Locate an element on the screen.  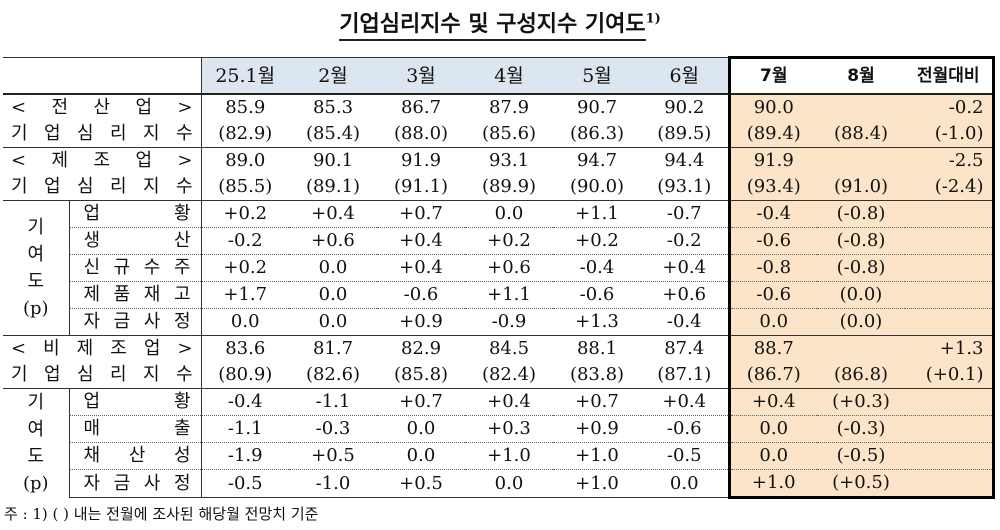
cell: +1.1 is located at coordinates (597, 214).